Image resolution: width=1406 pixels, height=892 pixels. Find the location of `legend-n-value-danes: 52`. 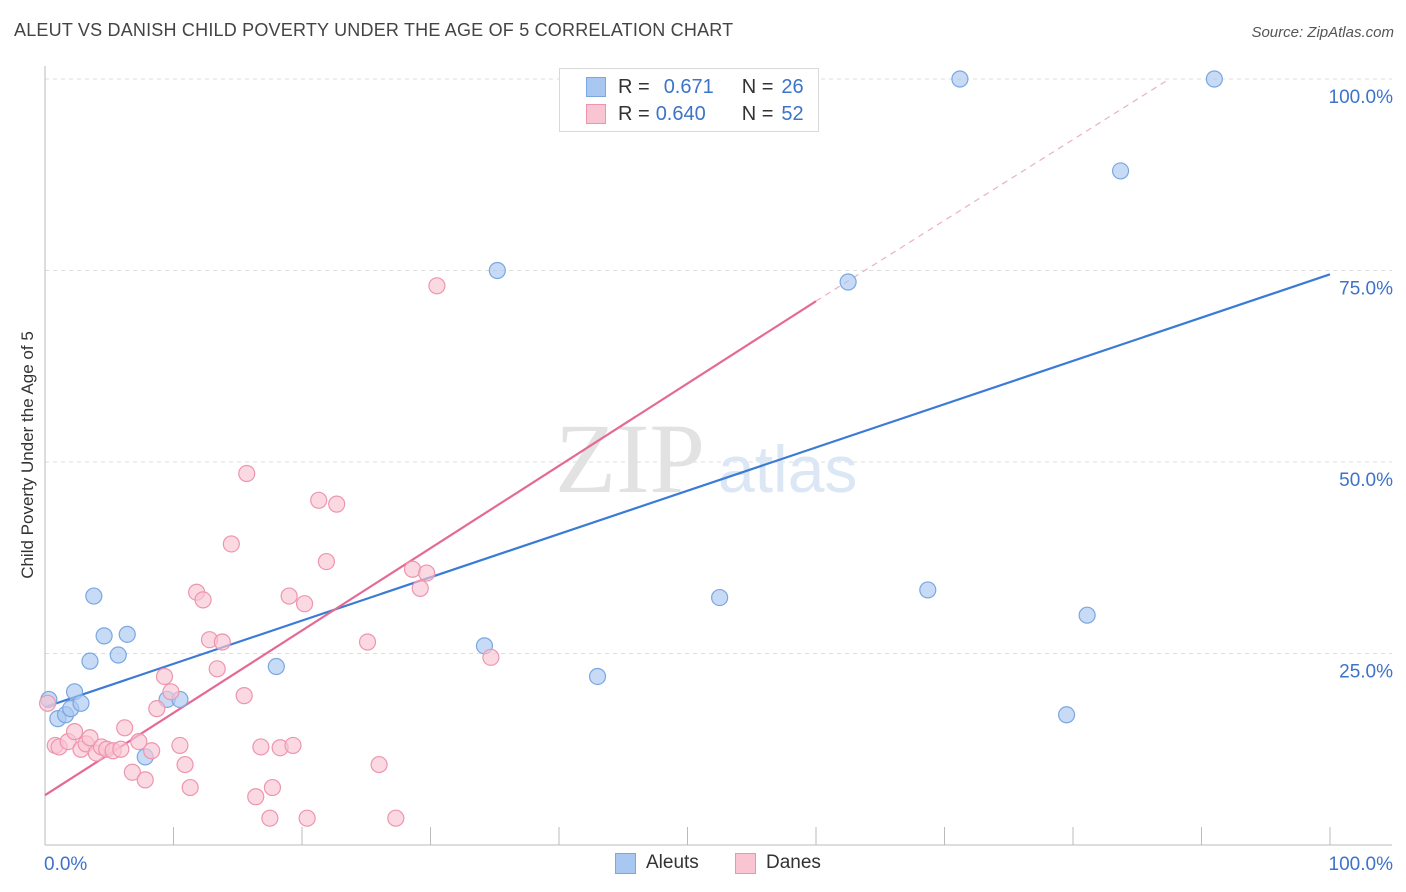

legend-n-value-danes: 52 is located at coordinates (792, 113).